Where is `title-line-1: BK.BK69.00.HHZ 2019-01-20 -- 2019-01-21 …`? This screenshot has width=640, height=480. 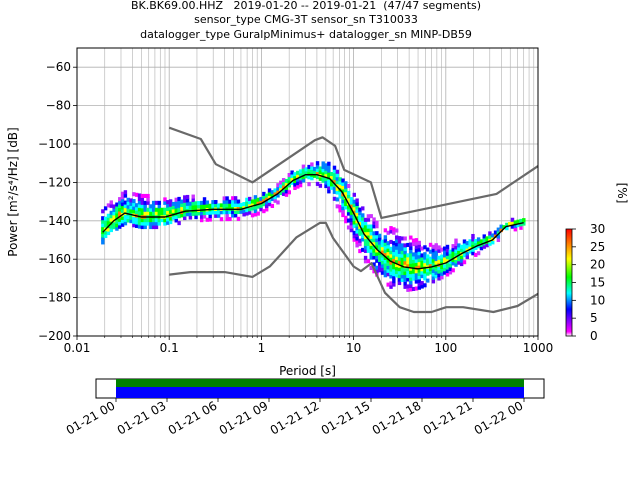
title-line-1: BK.BK69.00.HHZ 2019-01-20 -- 2019-01-21 … is located at coordinates (306, 6).